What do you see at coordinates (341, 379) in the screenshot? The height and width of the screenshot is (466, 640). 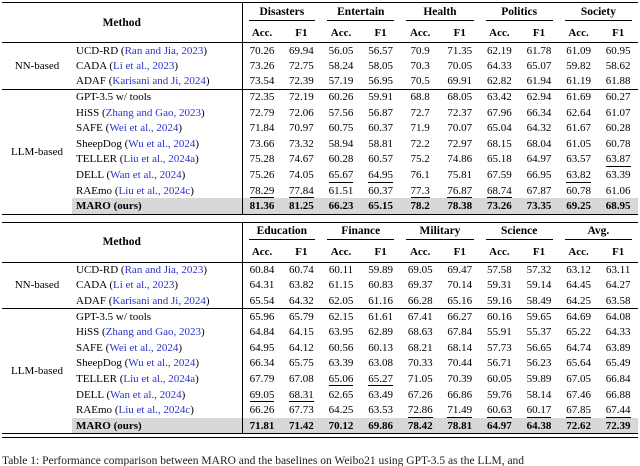 I see `value-cell: 65.06` at bounding box center [341, 379].